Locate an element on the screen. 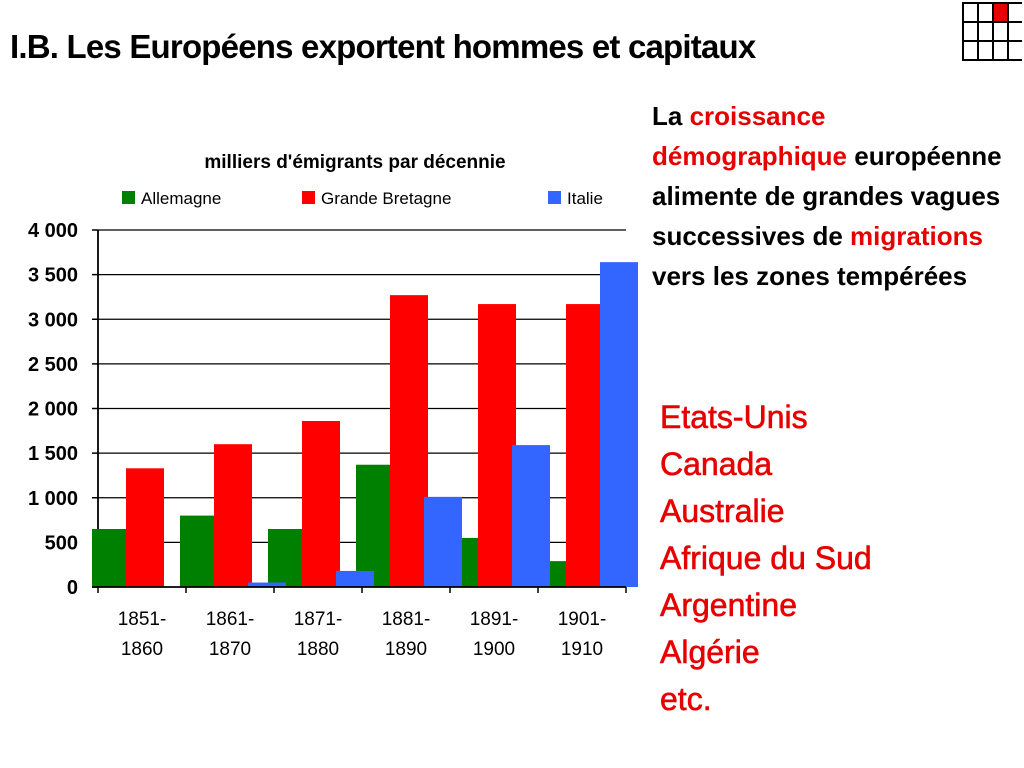 The width and height of the screenshot is (1024, 768). x-tick-label: 1881- is located at coordinates (406, 619).